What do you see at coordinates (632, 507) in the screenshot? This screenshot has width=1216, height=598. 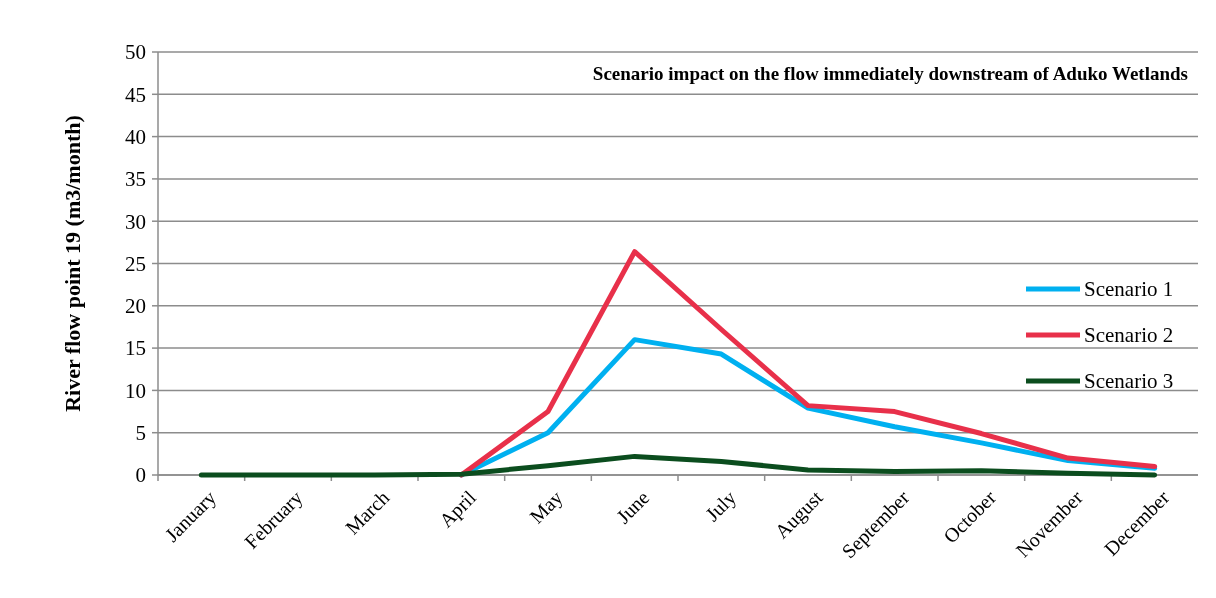 I see `x-tick-label: June` at bounding box center [632, 507].